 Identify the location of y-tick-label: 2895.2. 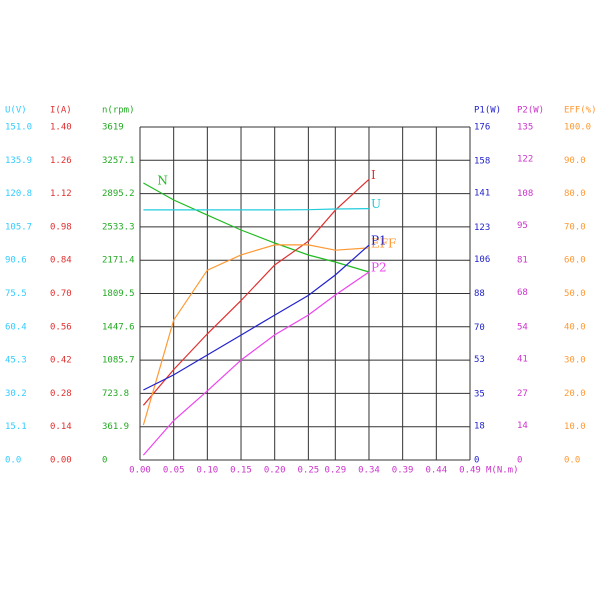
(118, 194).